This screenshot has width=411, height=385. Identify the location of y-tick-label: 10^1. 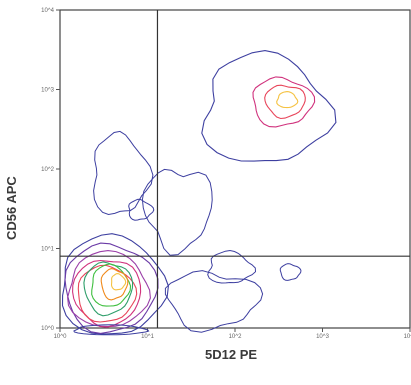
(47, 250).